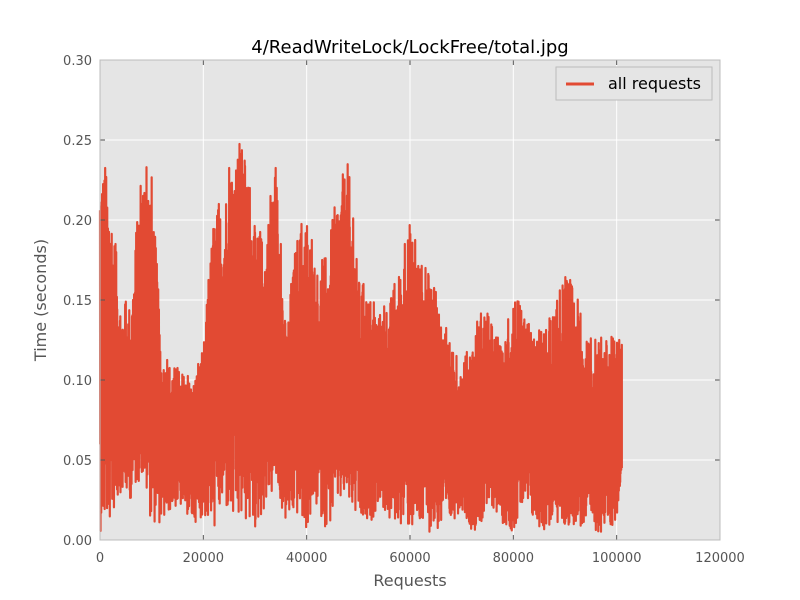 This screenshot has width=800, height=600. I want to click on x-axis-label: Requests, so click(409, 580).